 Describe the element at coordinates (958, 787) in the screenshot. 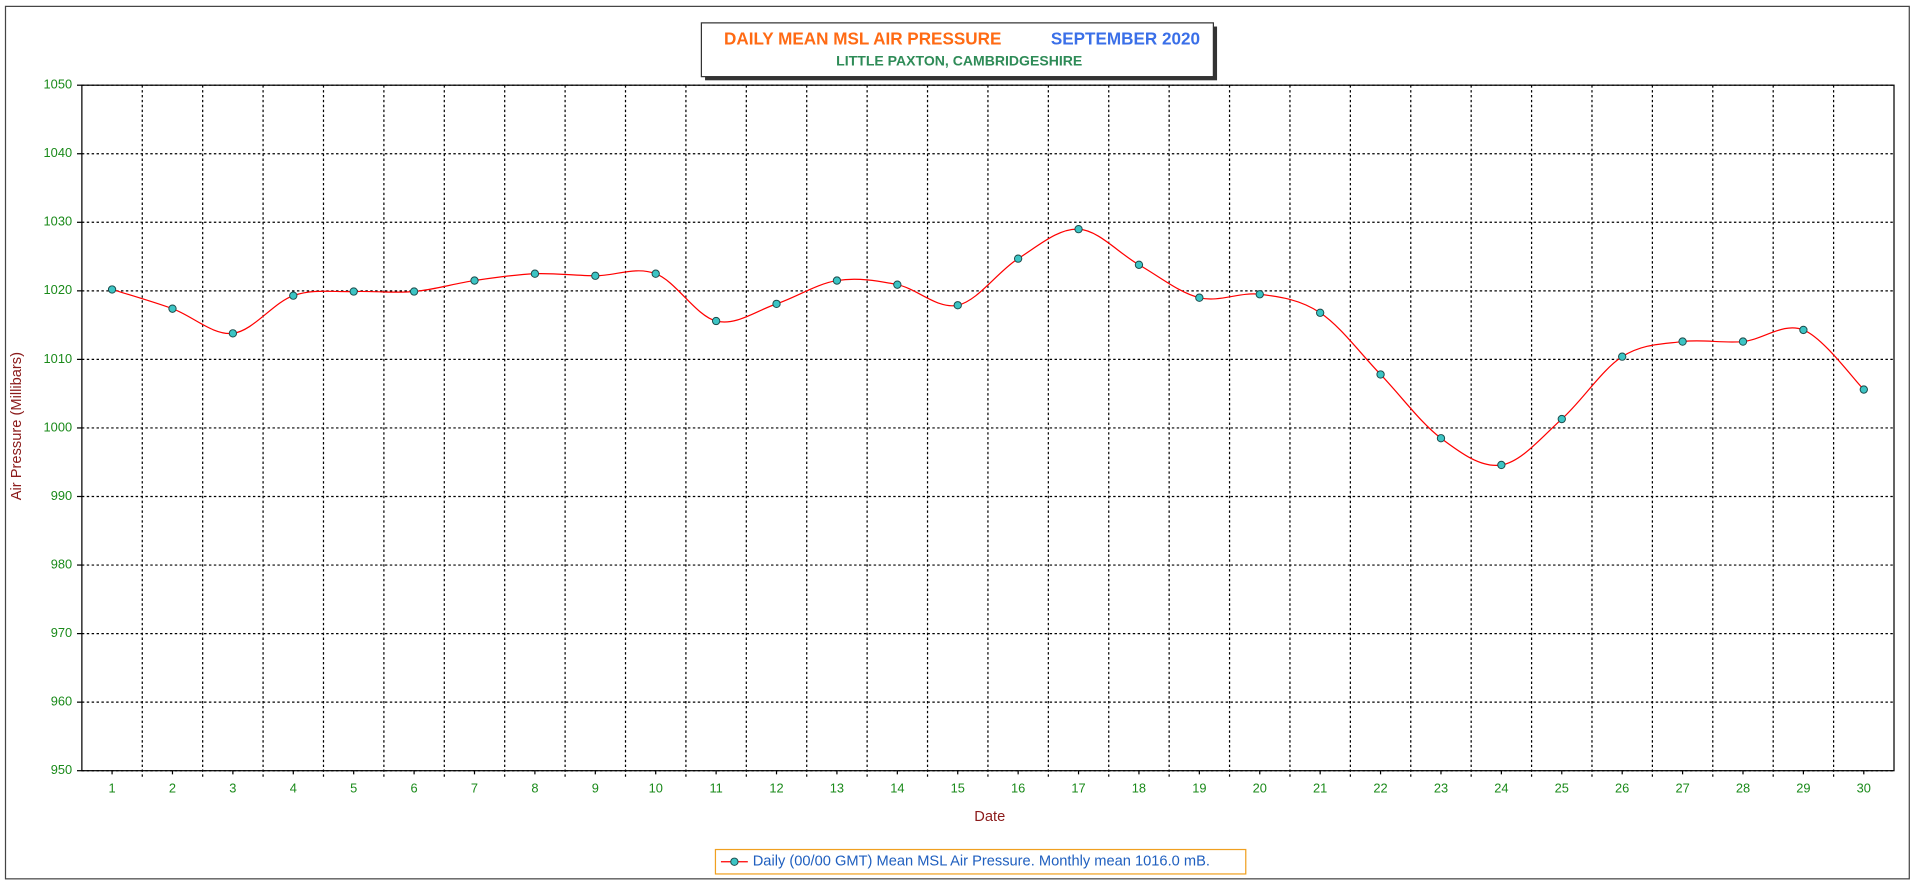

I see `x-tick-label: 15` at that location.